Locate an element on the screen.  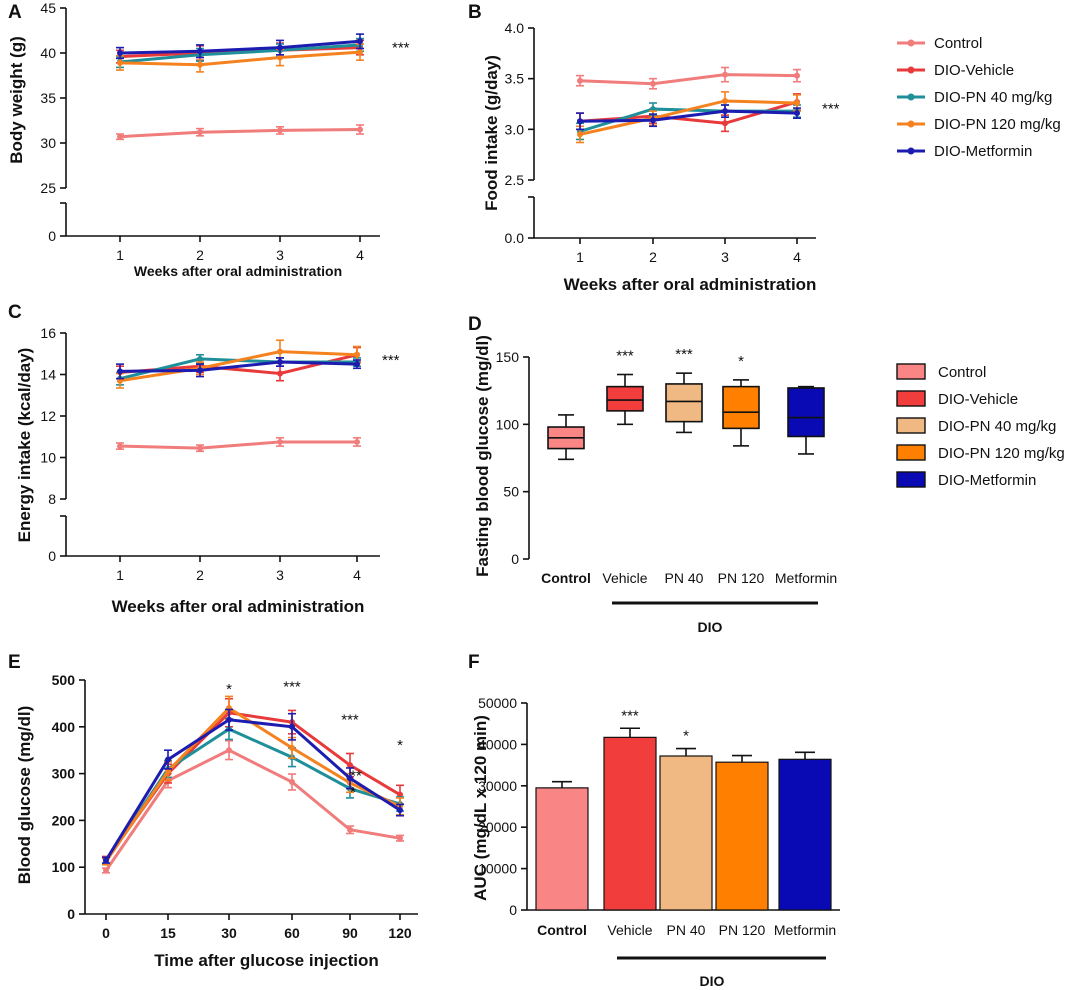
y-tick-label: 20000 is located at coordinates (497, 827).